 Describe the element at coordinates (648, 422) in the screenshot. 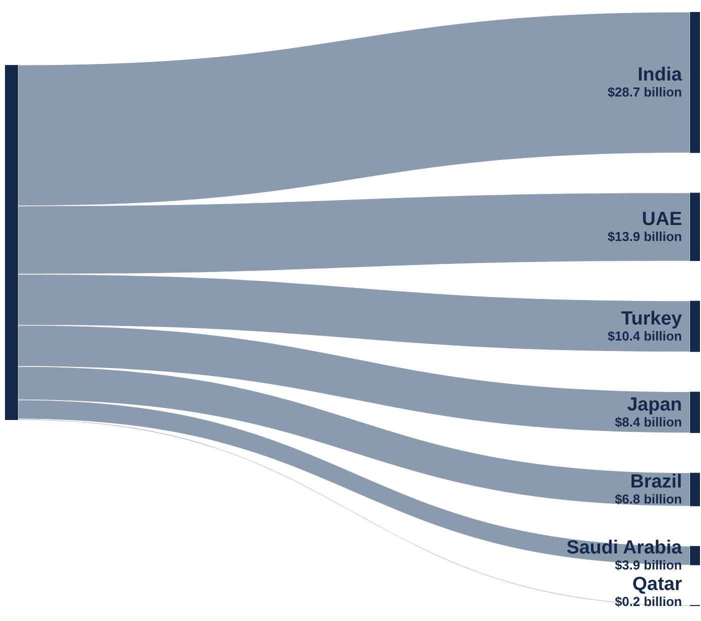

I see `data-label: $8.4 billion` at that location.